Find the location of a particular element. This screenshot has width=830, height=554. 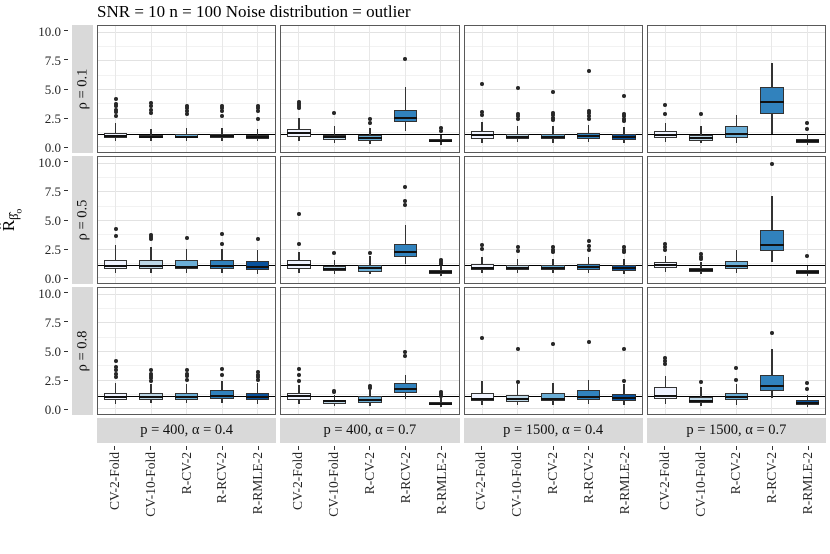

facet-panel-r2-c3 is located at coordinates (553, 220).